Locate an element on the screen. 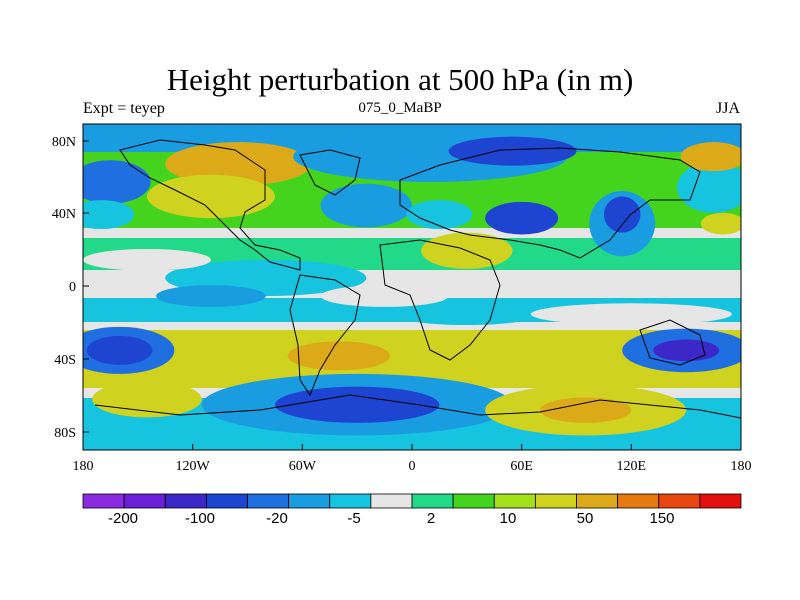  coastline-antarctica is located at coordinates (417, 406).